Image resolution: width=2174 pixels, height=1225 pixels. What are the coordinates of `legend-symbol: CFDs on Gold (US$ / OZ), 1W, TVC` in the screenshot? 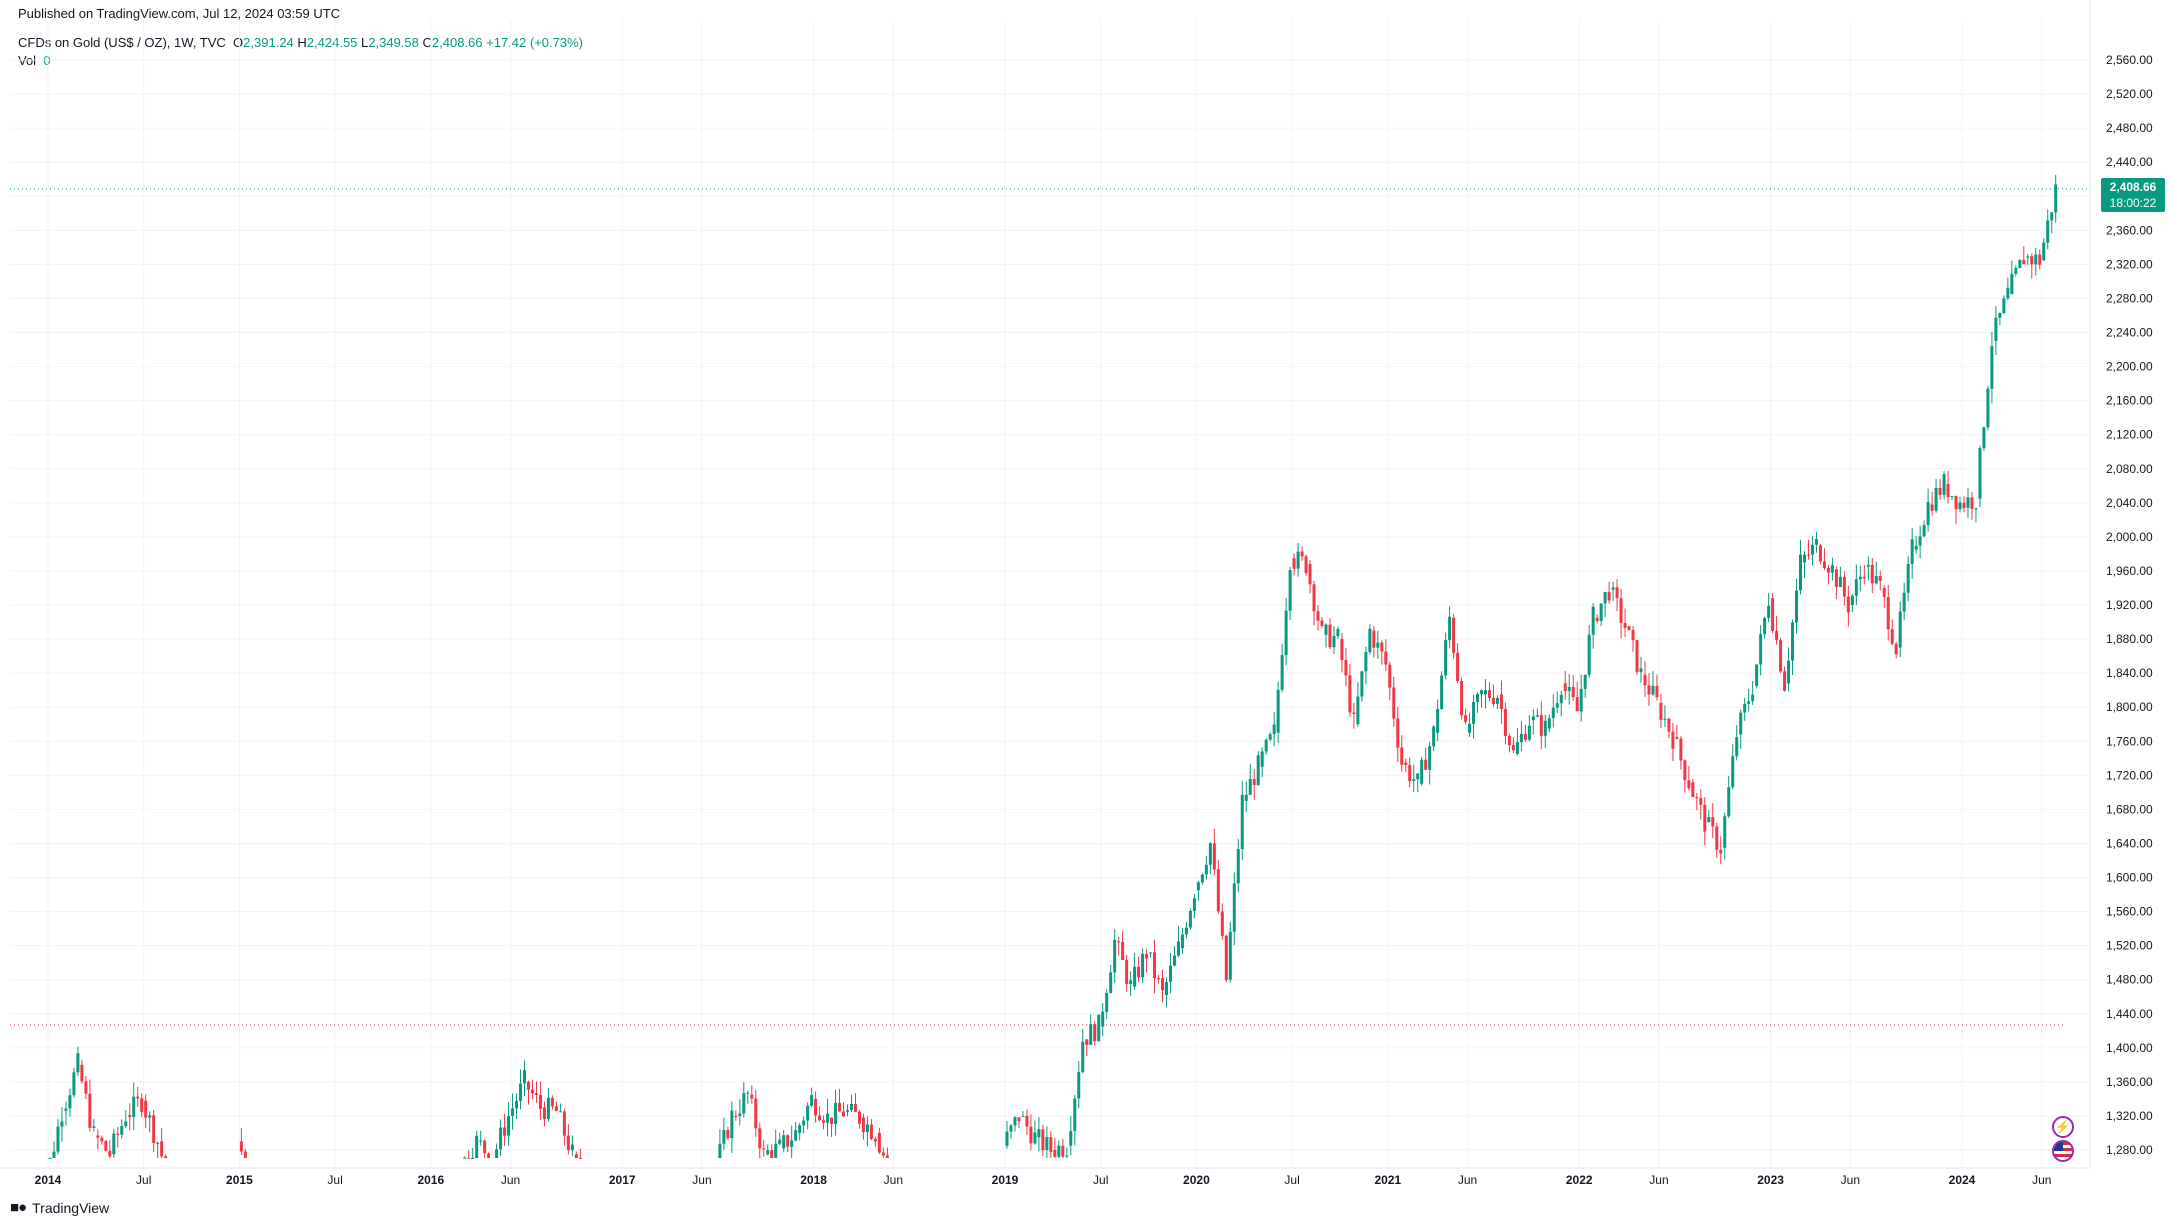 It's located at (122, 42).